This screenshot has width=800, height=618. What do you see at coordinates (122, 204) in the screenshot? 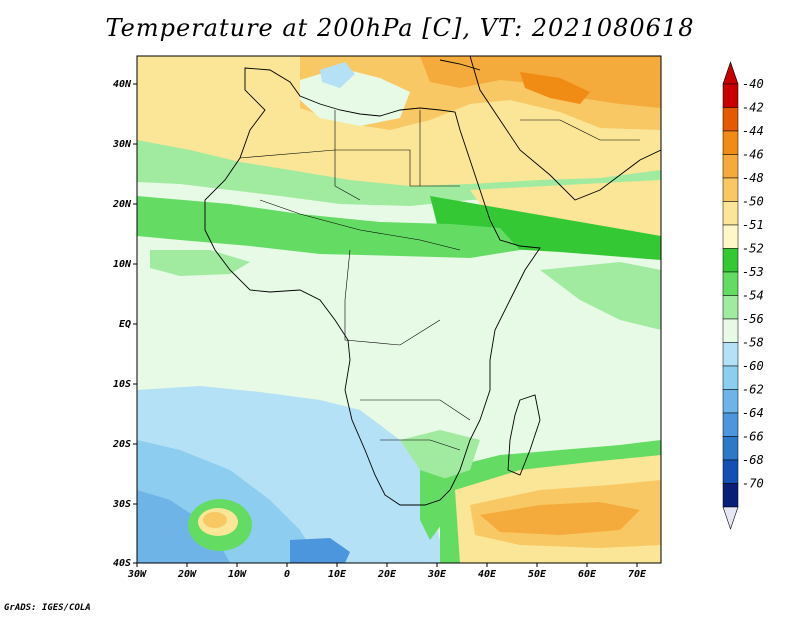
I see `lat-tick-label: 20N` at bounding box center [122, 204].